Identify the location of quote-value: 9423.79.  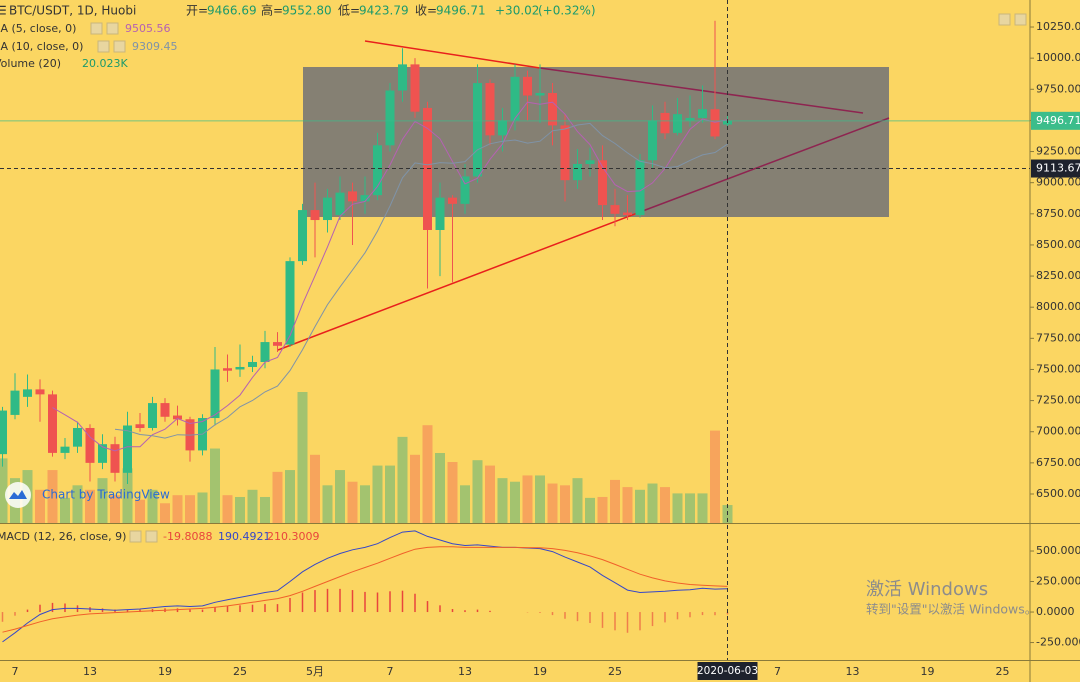
(384, 11).